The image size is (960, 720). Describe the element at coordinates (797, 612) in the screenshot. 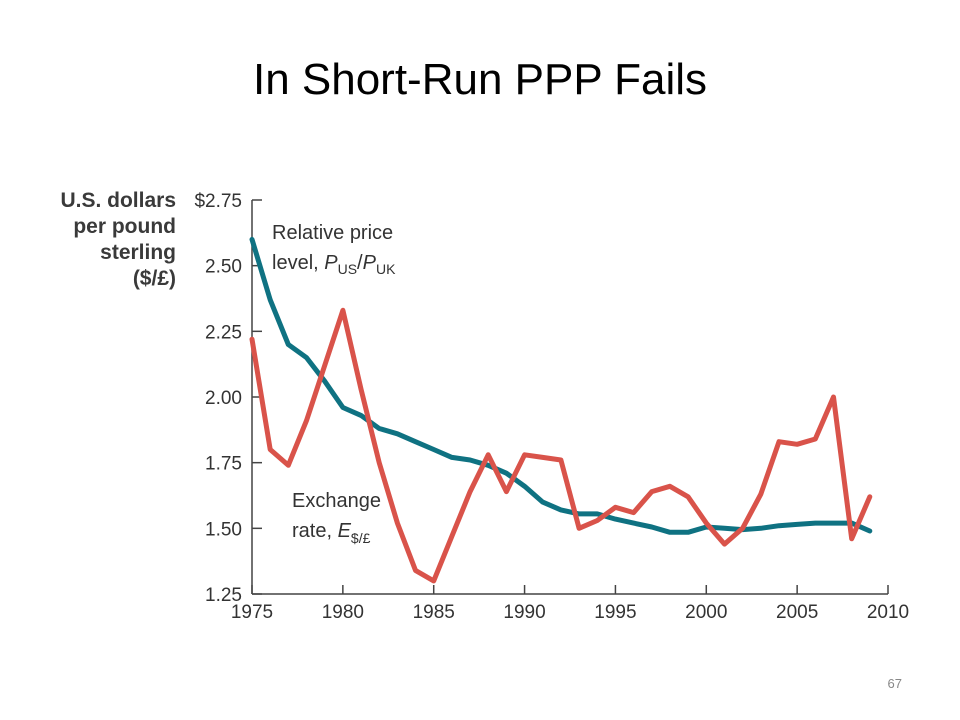

I see `x-tick-label: 2005` at that location.